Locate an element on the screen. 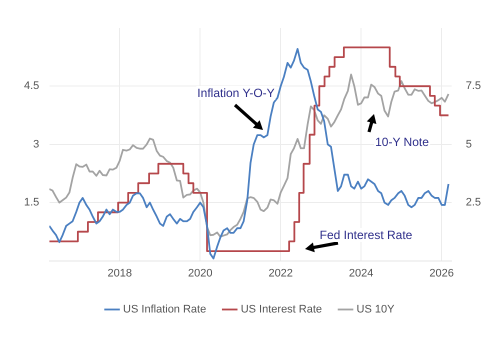  y2-tick-label: 2.5 is located at coordinates (474, 202).